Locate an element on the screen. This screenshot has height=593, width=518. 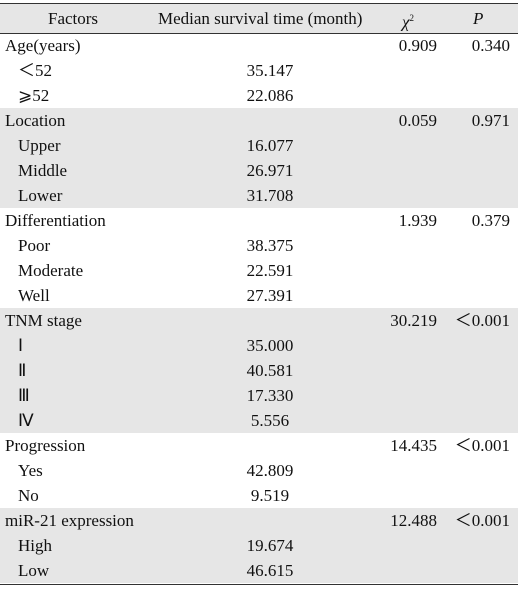
chi-value: 30.219 is located at coordinates (413, 320).